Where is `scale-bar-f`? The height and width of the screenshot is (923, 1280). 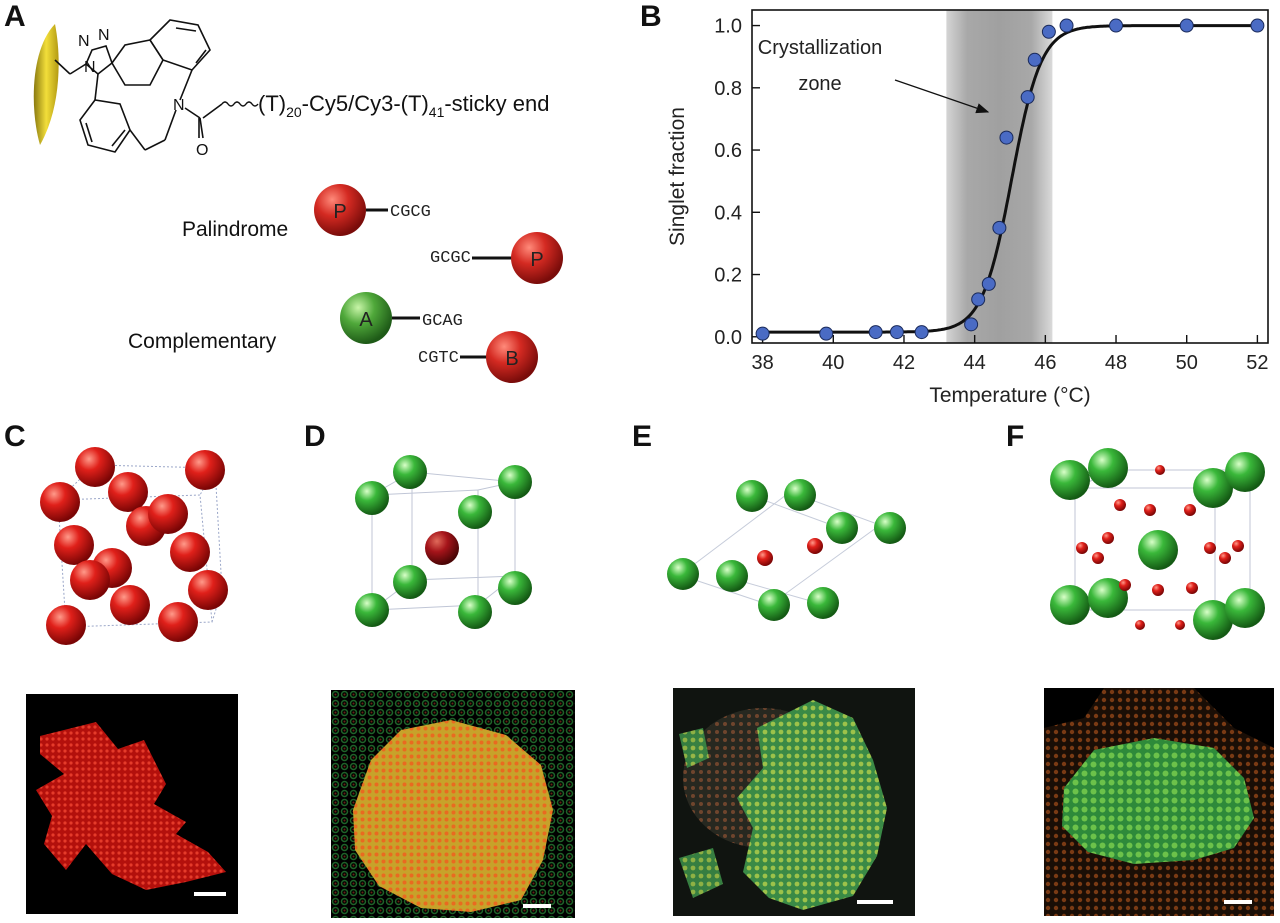
scale-bar-f is located at coordinates (1238, 902).